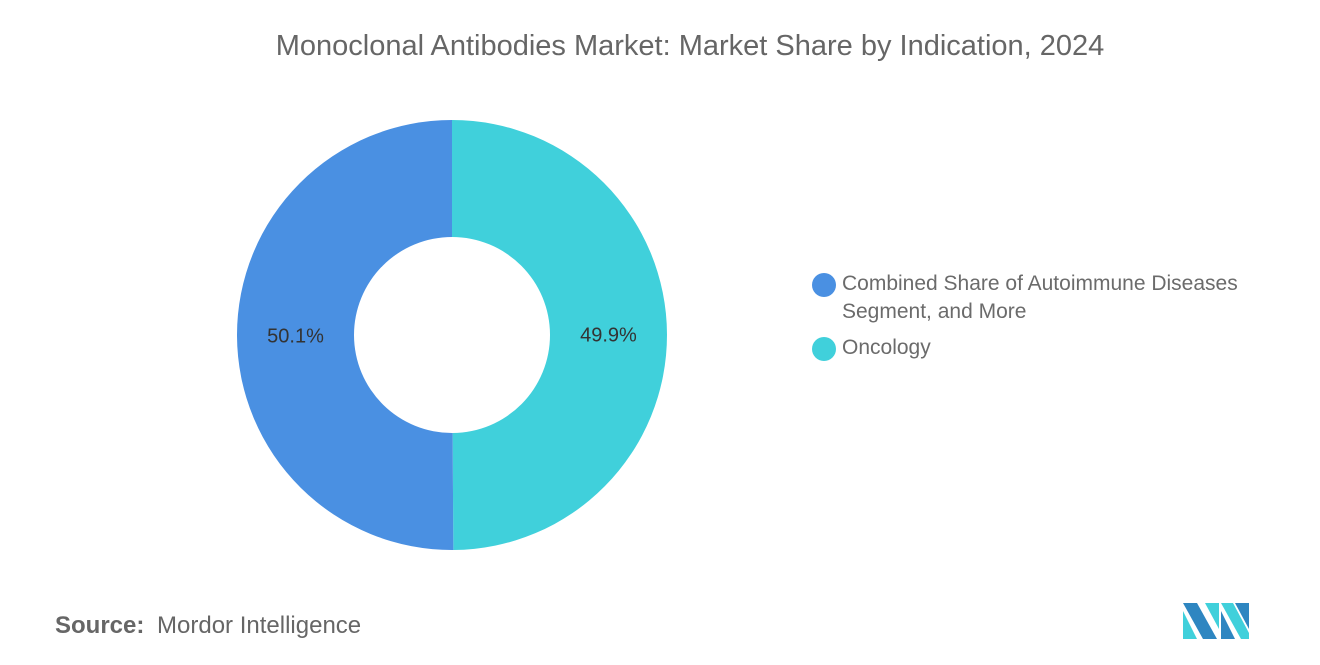 Image resolution: width=1320 pixels, height=665 pixels. I want to click on data-label: 49.9%, so click(608, 336).